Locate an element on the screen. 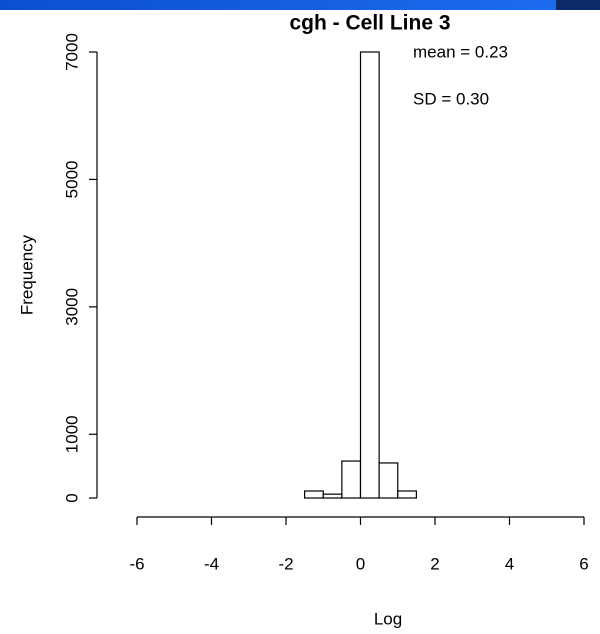 This screenshot has height=634, width=600. x-tick-label: -6 is located at coordinates (136, 563).